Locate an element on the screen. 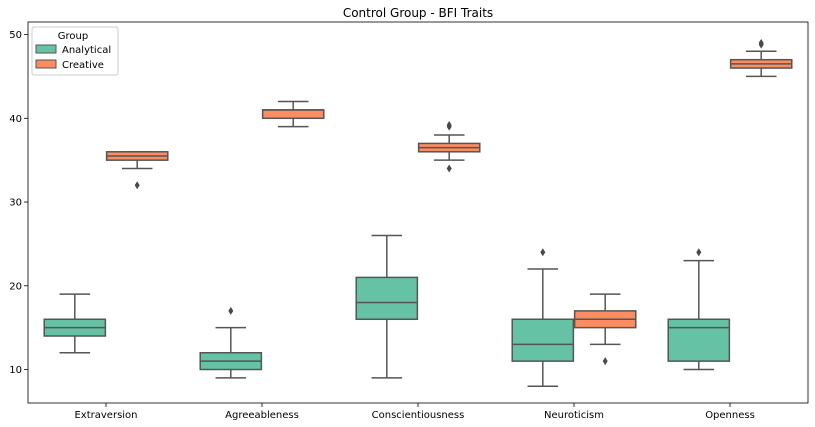 The image size is (815, 427). legend-label-analytical: Analytical is located at coordinates (86, 50).